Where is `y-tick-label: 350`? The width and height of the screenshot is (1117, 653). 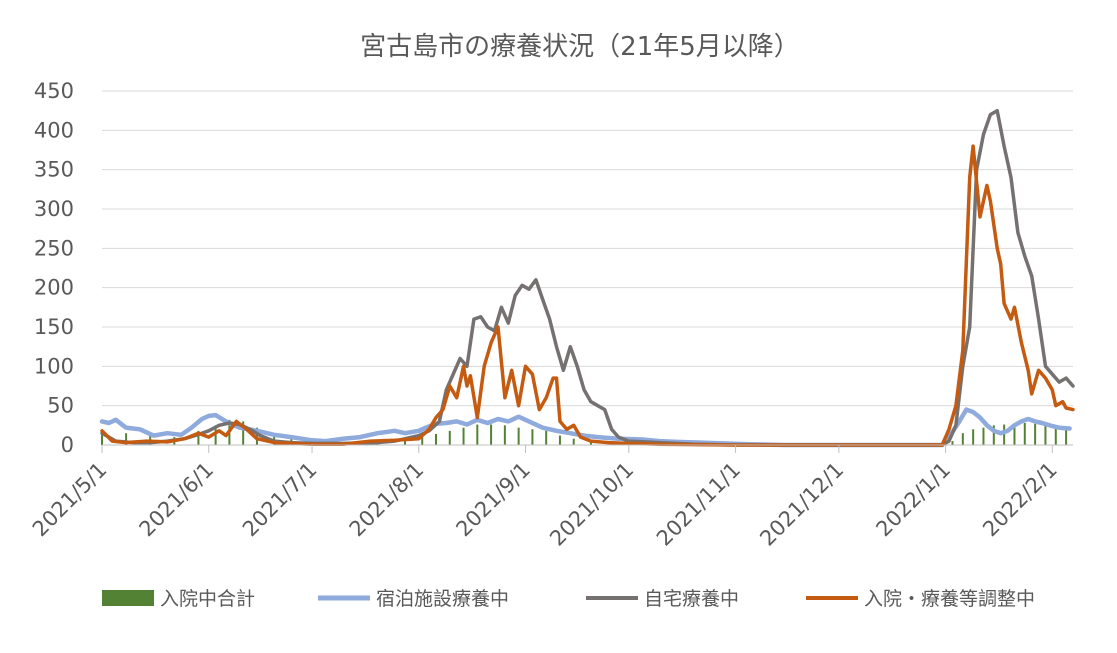 y-tick-label: 350 is located at coordinates (54, 170).